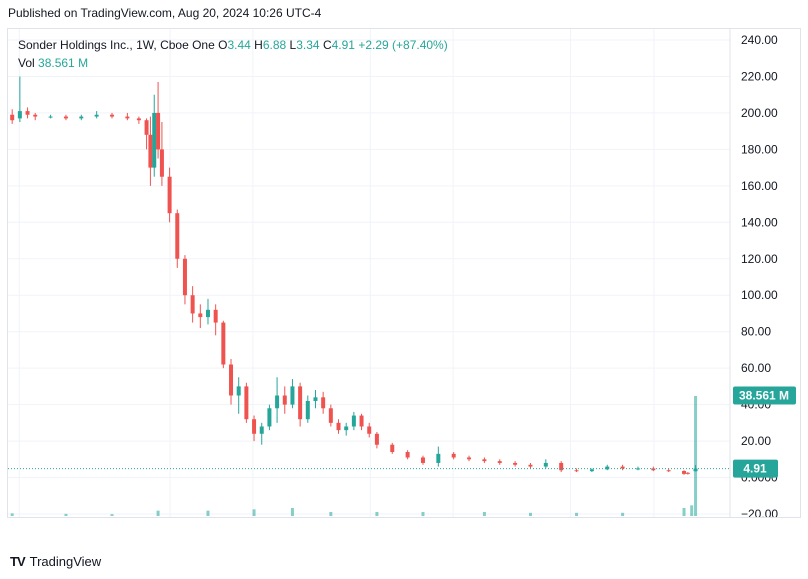 Image resolution: width=808 pixels, height=579 pixels. I want to click on y-tick-label: 60.00, so click(756, 368).